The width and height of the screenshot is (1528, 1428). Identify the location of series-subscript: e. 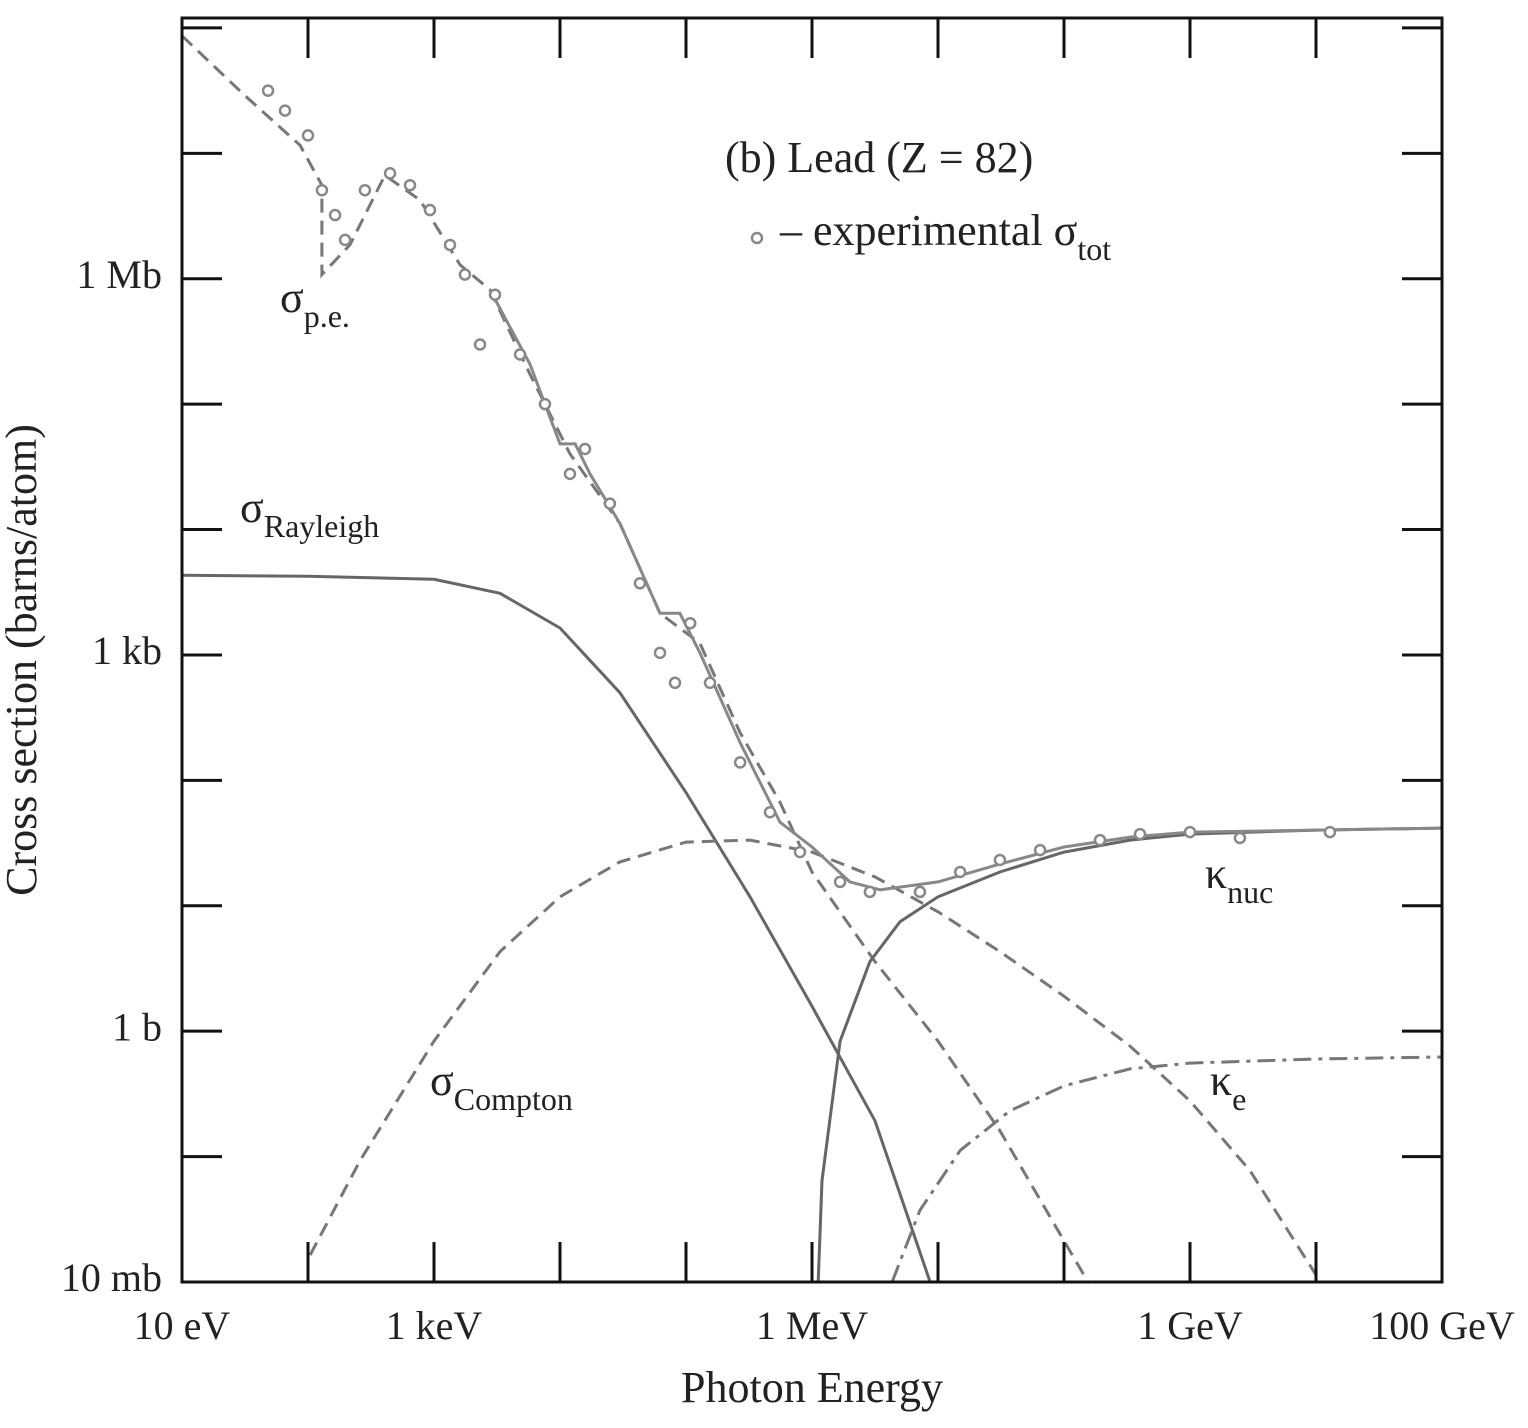
(1239, 1099).